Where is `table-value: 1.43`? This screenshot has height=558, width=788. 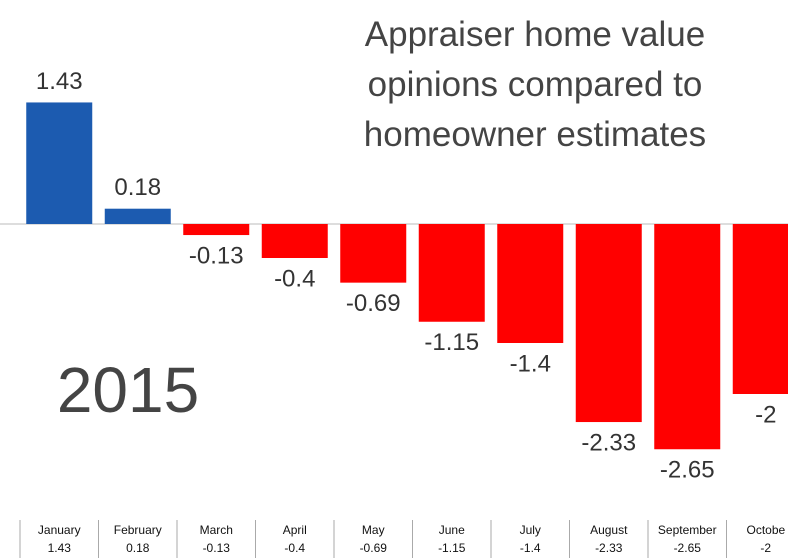 table-value: 1.43 is located at coordinates (60, 548).